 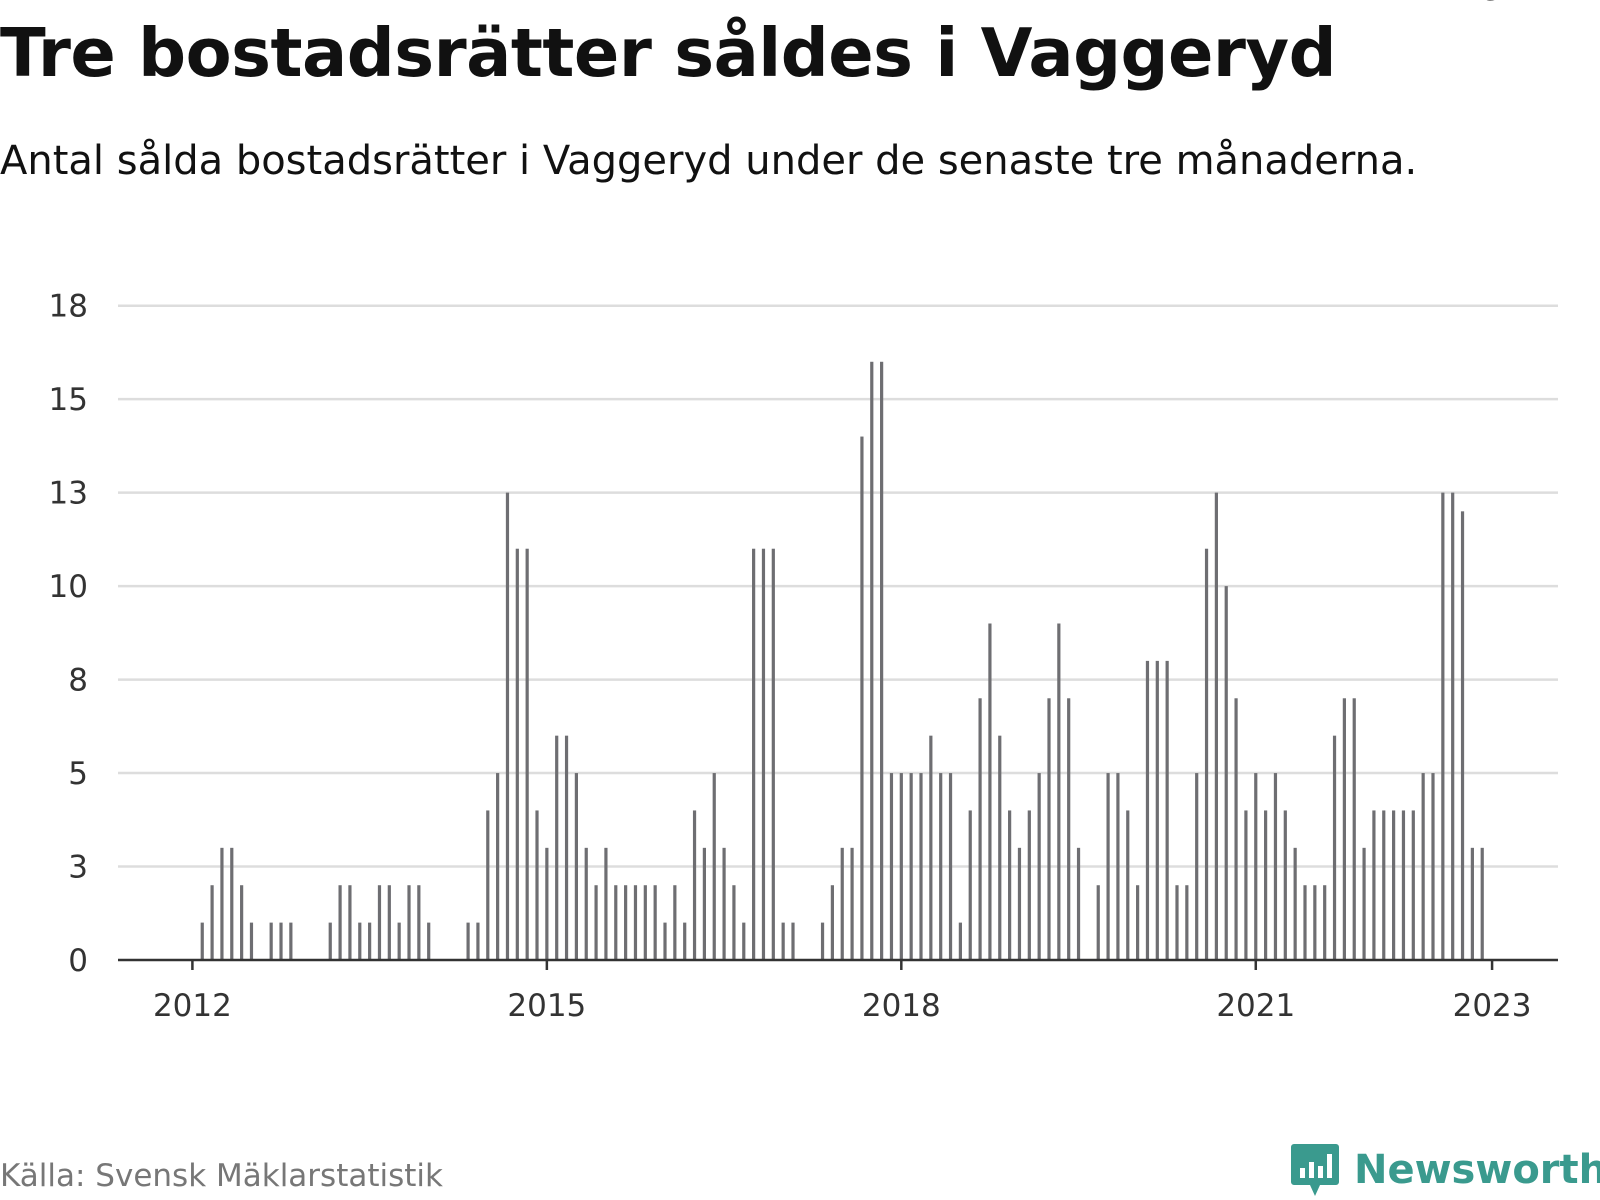 What do you see at coordinates (668, 53) in the screenshot?
I see `chart-title: Tre bostadsrätter såldes i Vaggeryd` at bounding box center [668, 53].